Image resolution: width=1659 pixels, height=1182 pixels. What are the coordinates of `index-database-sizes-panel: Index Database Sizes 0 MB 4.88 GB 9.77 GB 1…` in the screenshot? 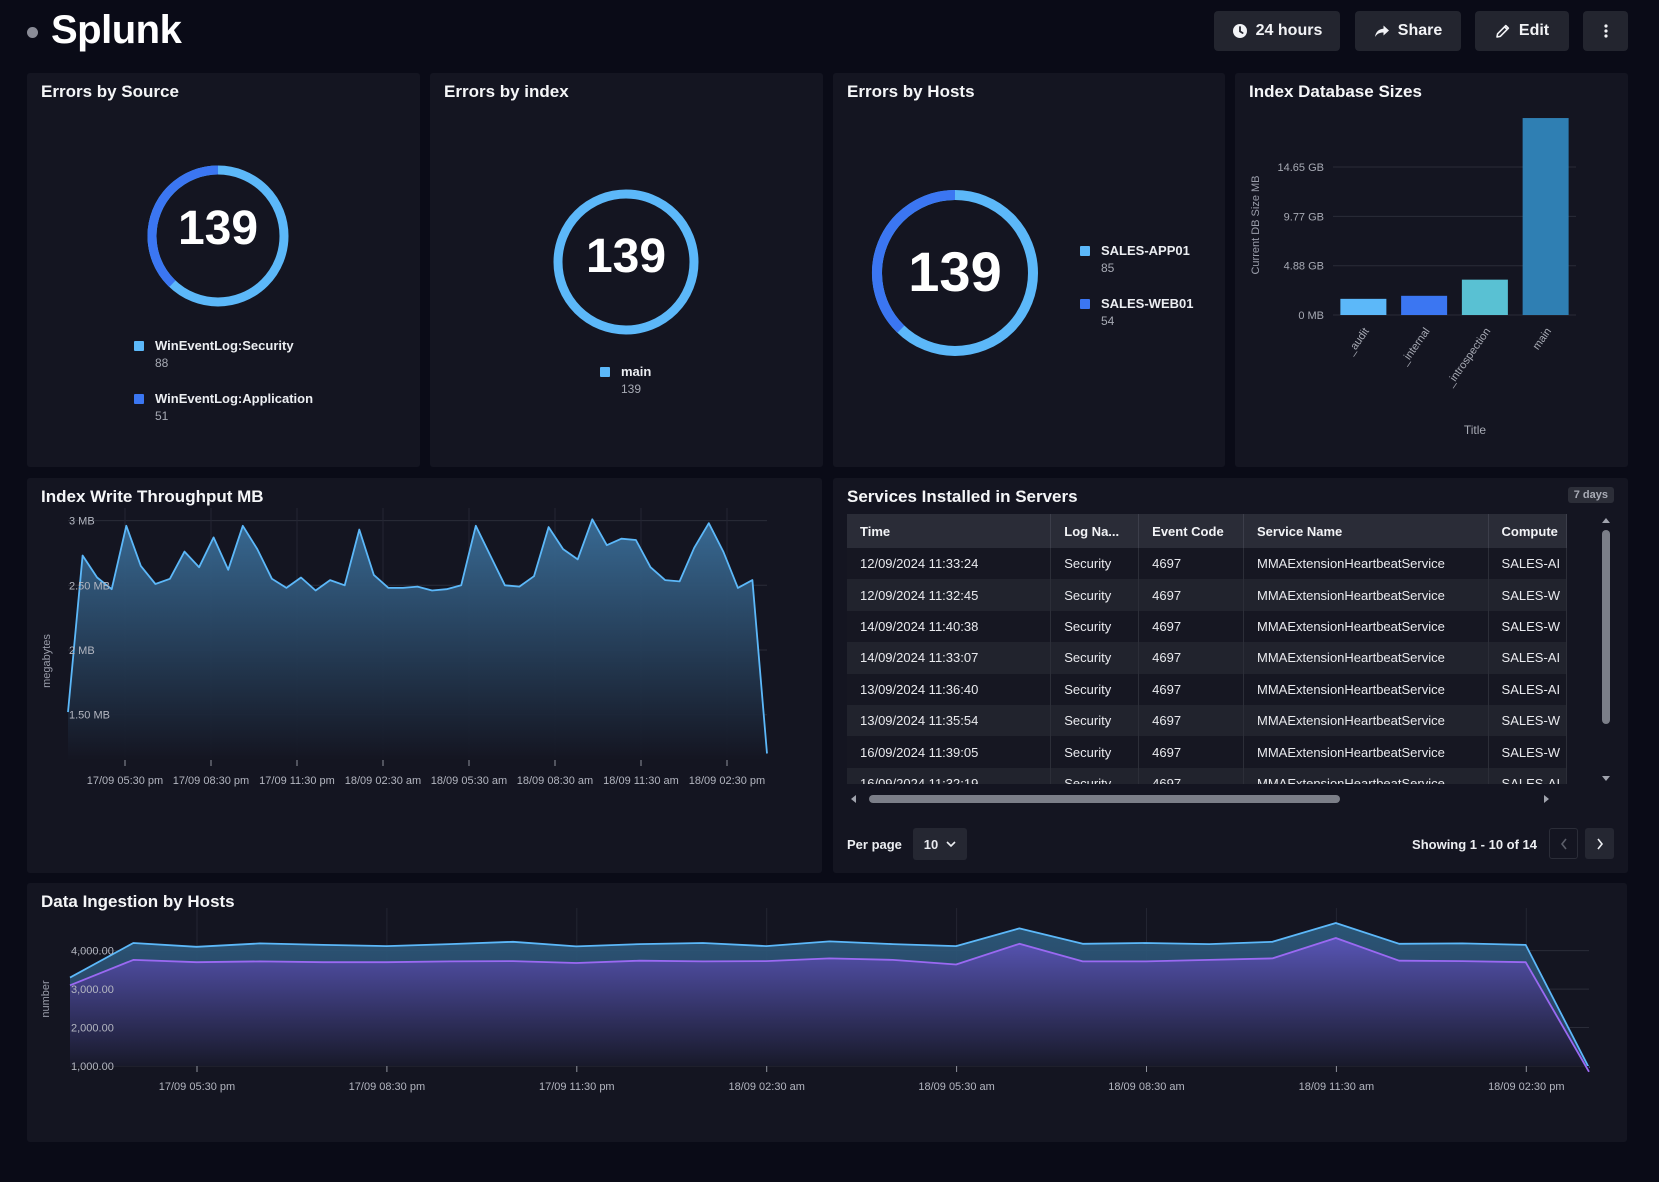 It's located at (1431, 270).